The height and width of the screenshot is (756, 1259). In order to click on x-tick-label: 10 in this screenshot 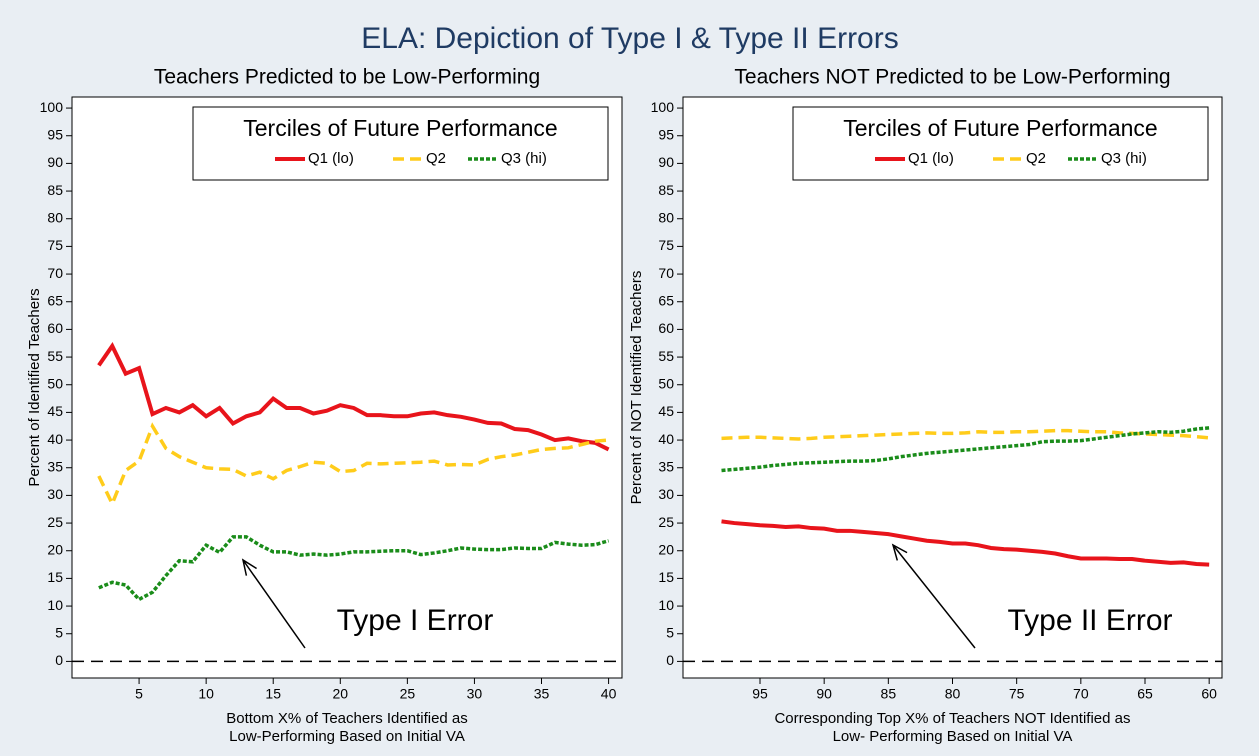, I will do `click(206, 694)`.